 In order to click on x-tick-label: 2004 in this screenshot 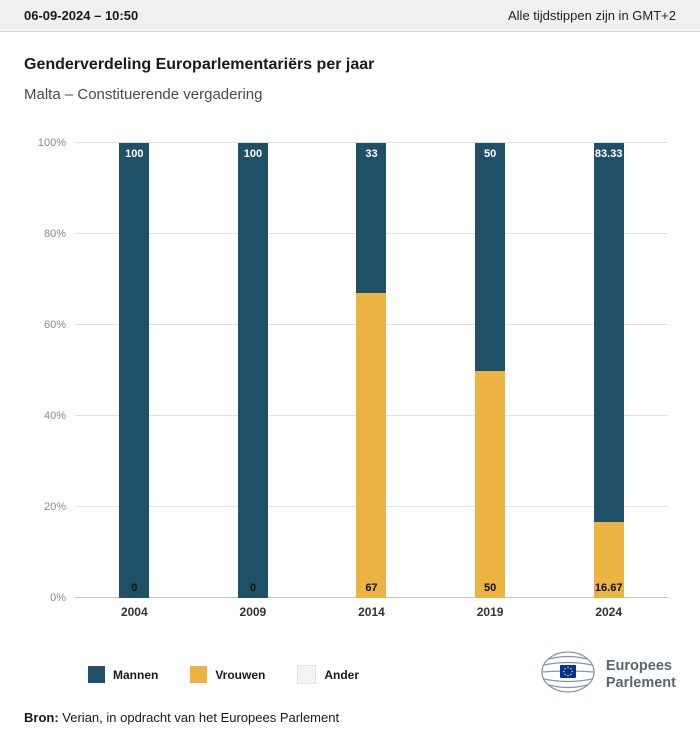, I will do `click(134, 612)`.